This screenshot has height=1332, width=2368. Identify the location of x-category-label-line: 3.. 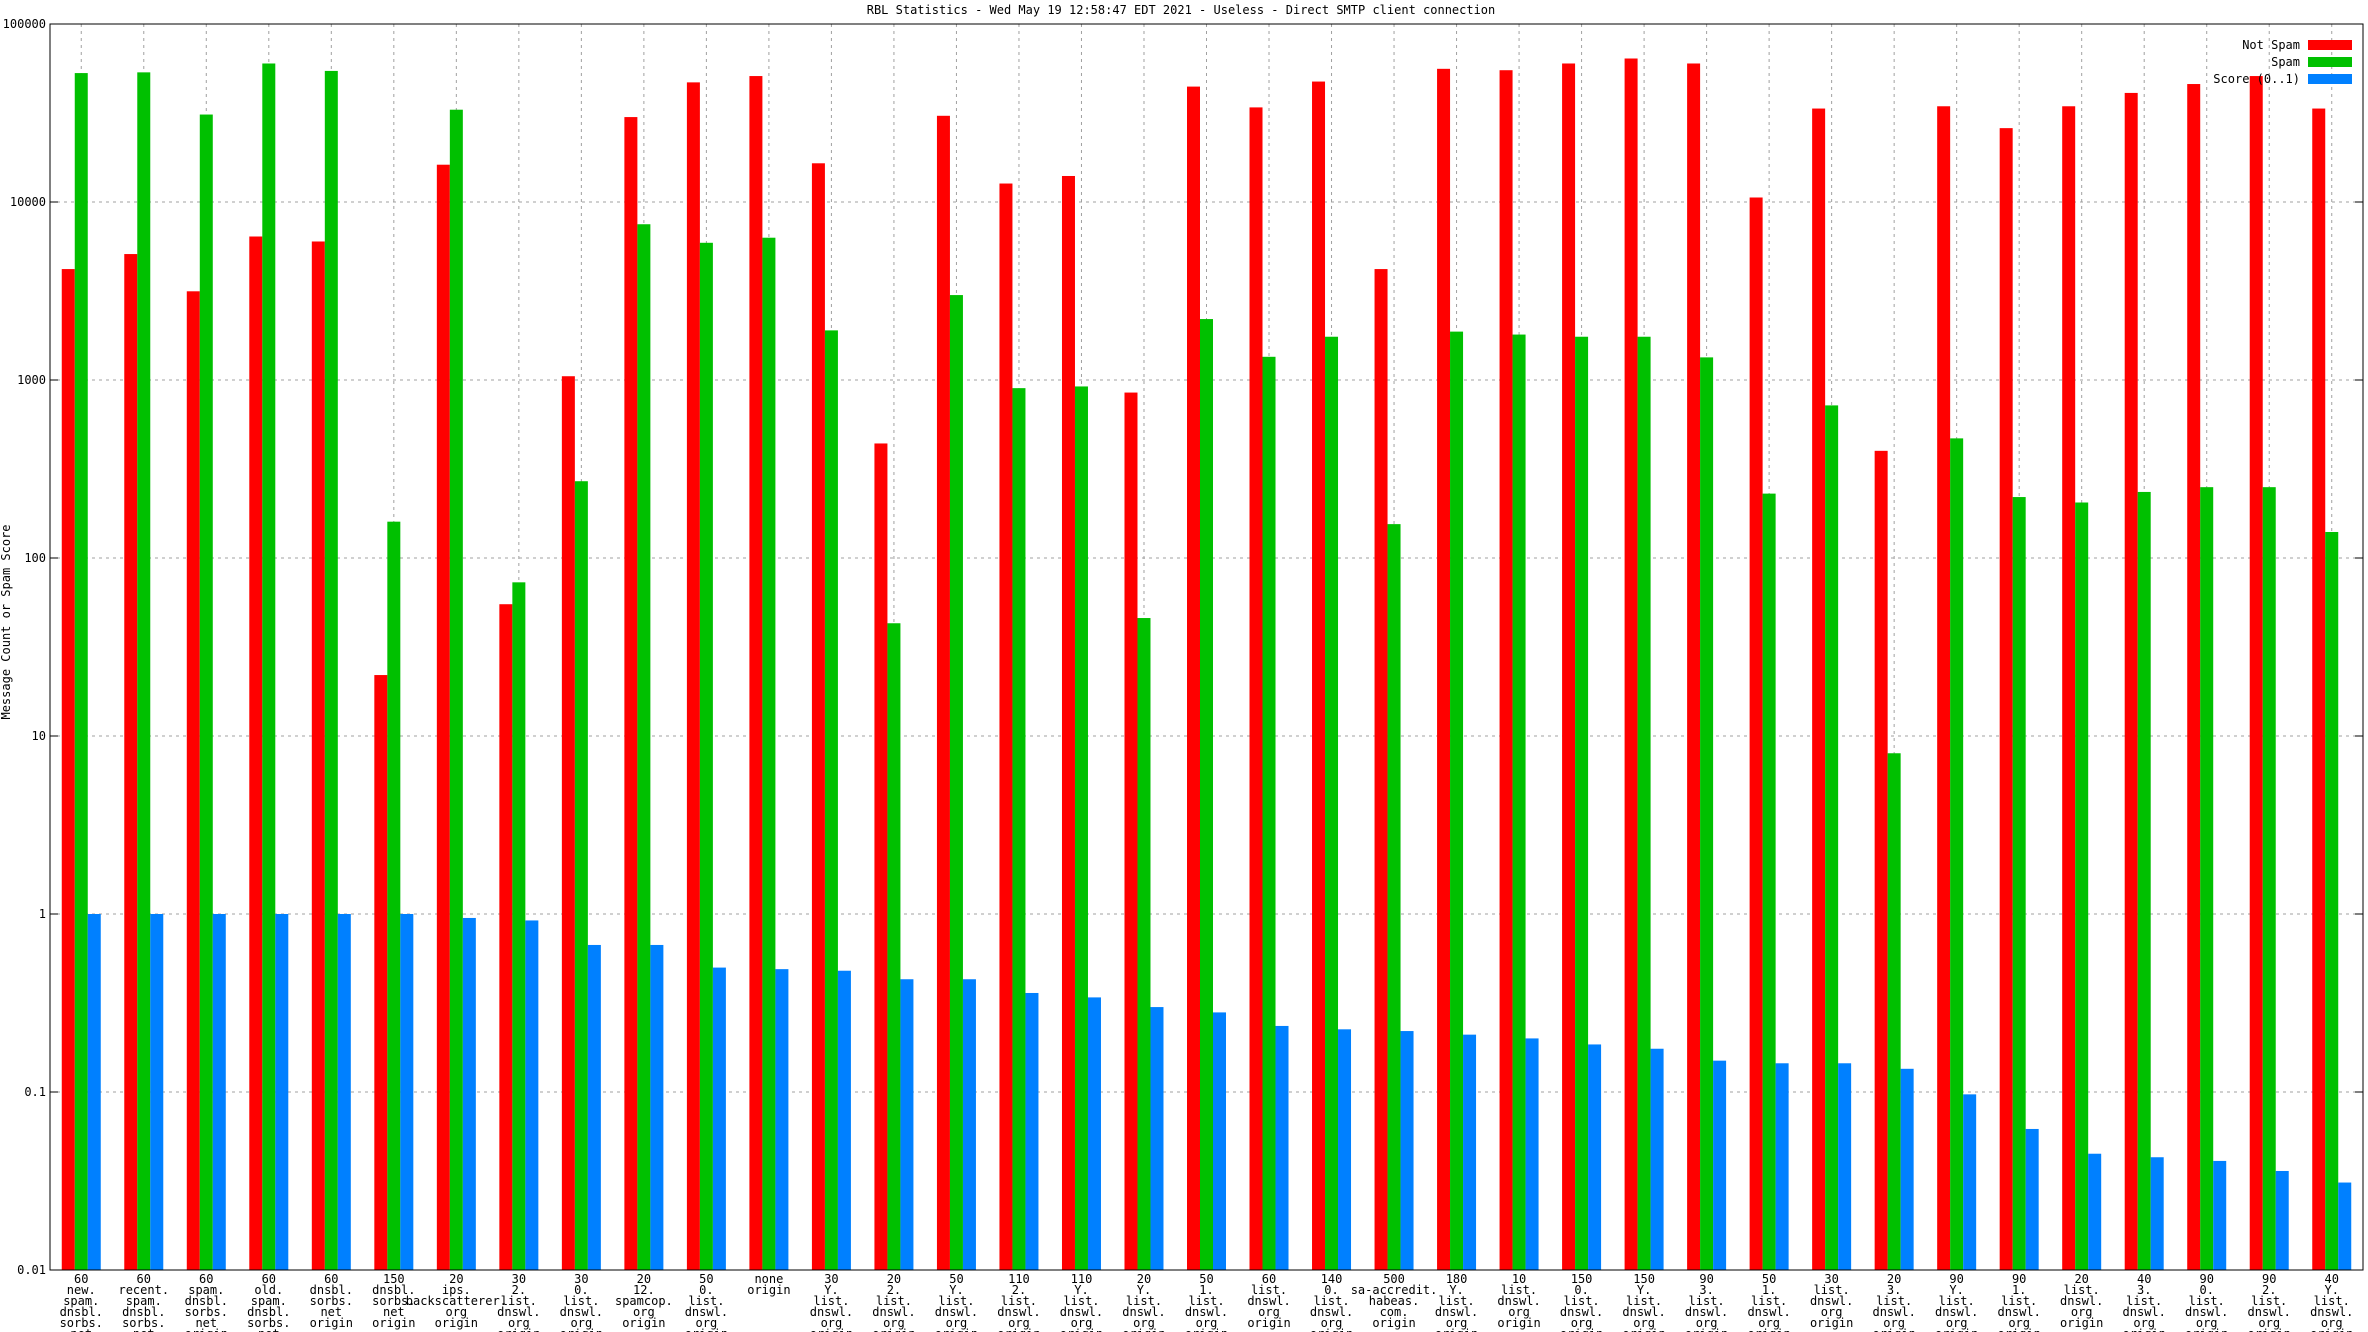
(1706, 1290).